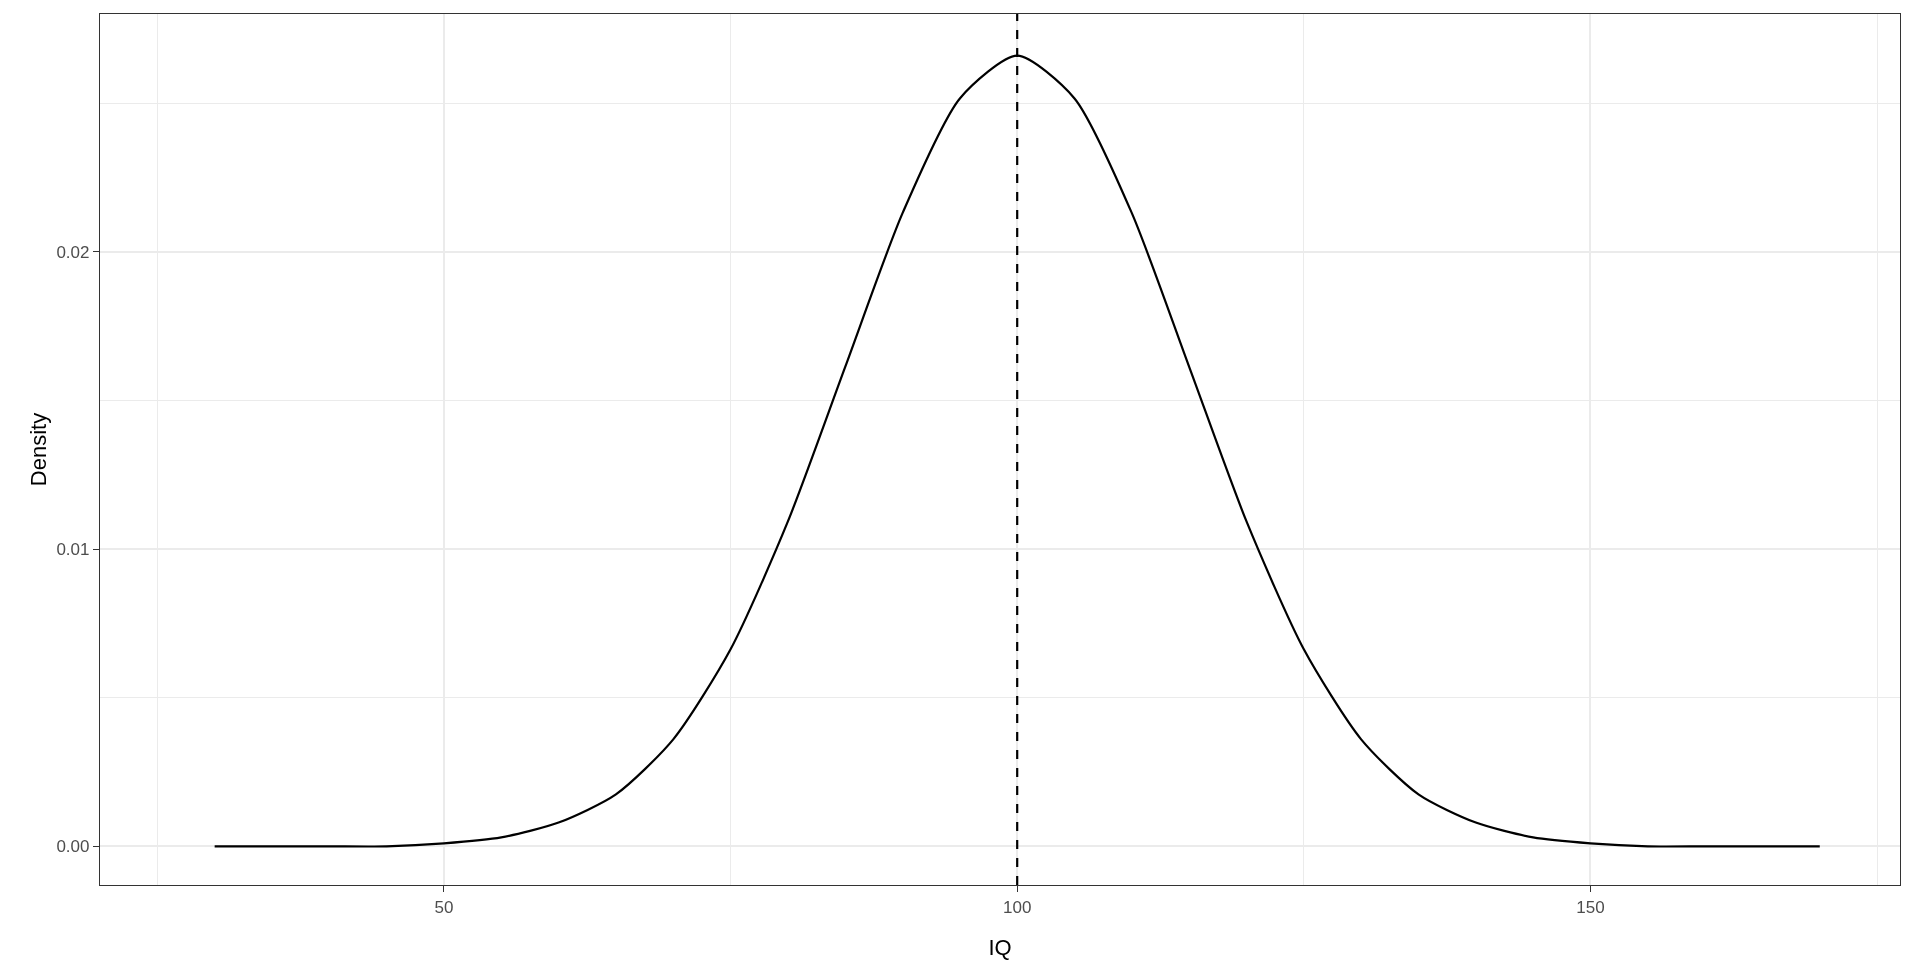  What do you see at coordinates (1017, 907) in the screenshot?
I see `x-tick-label: 100` at bounding box center [1017, 907].